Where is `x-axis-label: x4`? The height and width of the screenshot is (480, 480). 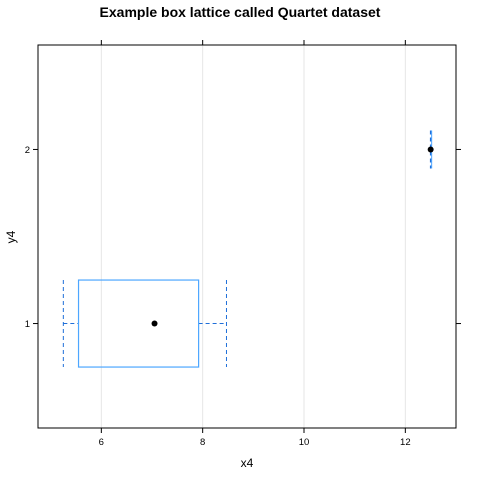
x-axis-label: x4 is located at coordinates (247, 463).